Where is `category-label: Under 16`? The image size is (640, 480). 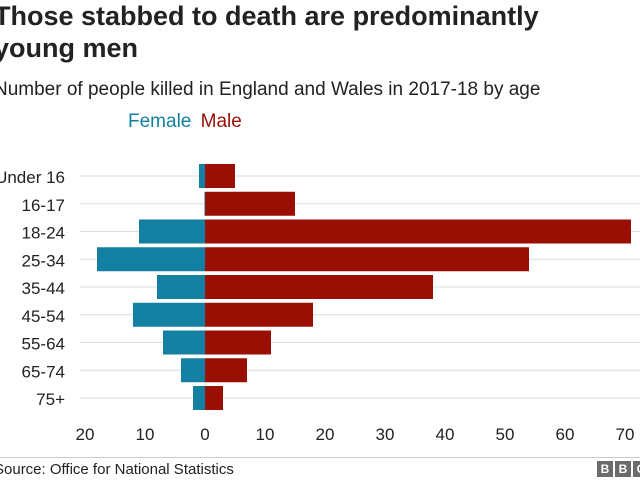
category-label: Under 16 is located at coordinates (32, 177).